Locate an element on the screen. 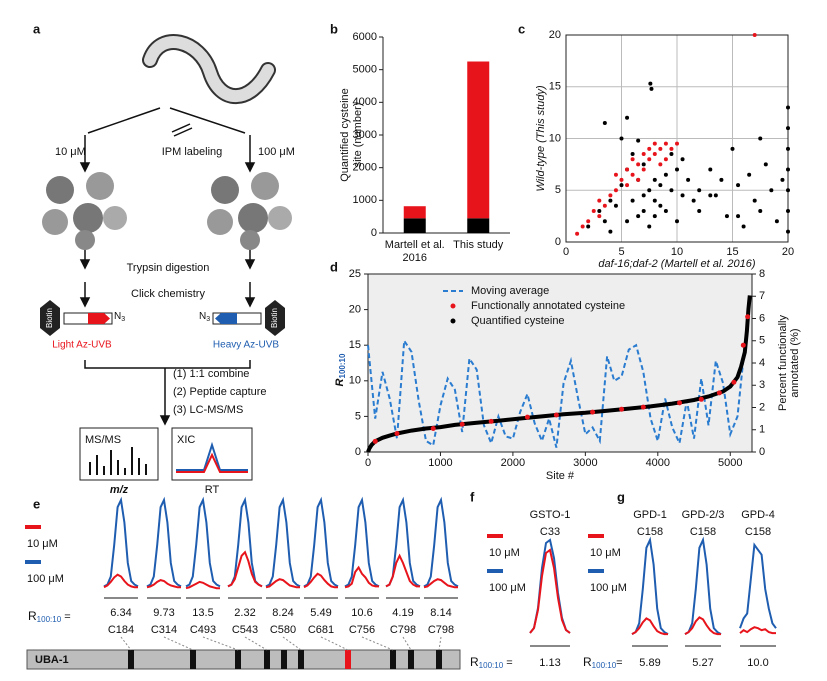 The height and width of the screenshot is (681, 827). legend-label: Quantified cysteine is located at coordinates (518, 321).